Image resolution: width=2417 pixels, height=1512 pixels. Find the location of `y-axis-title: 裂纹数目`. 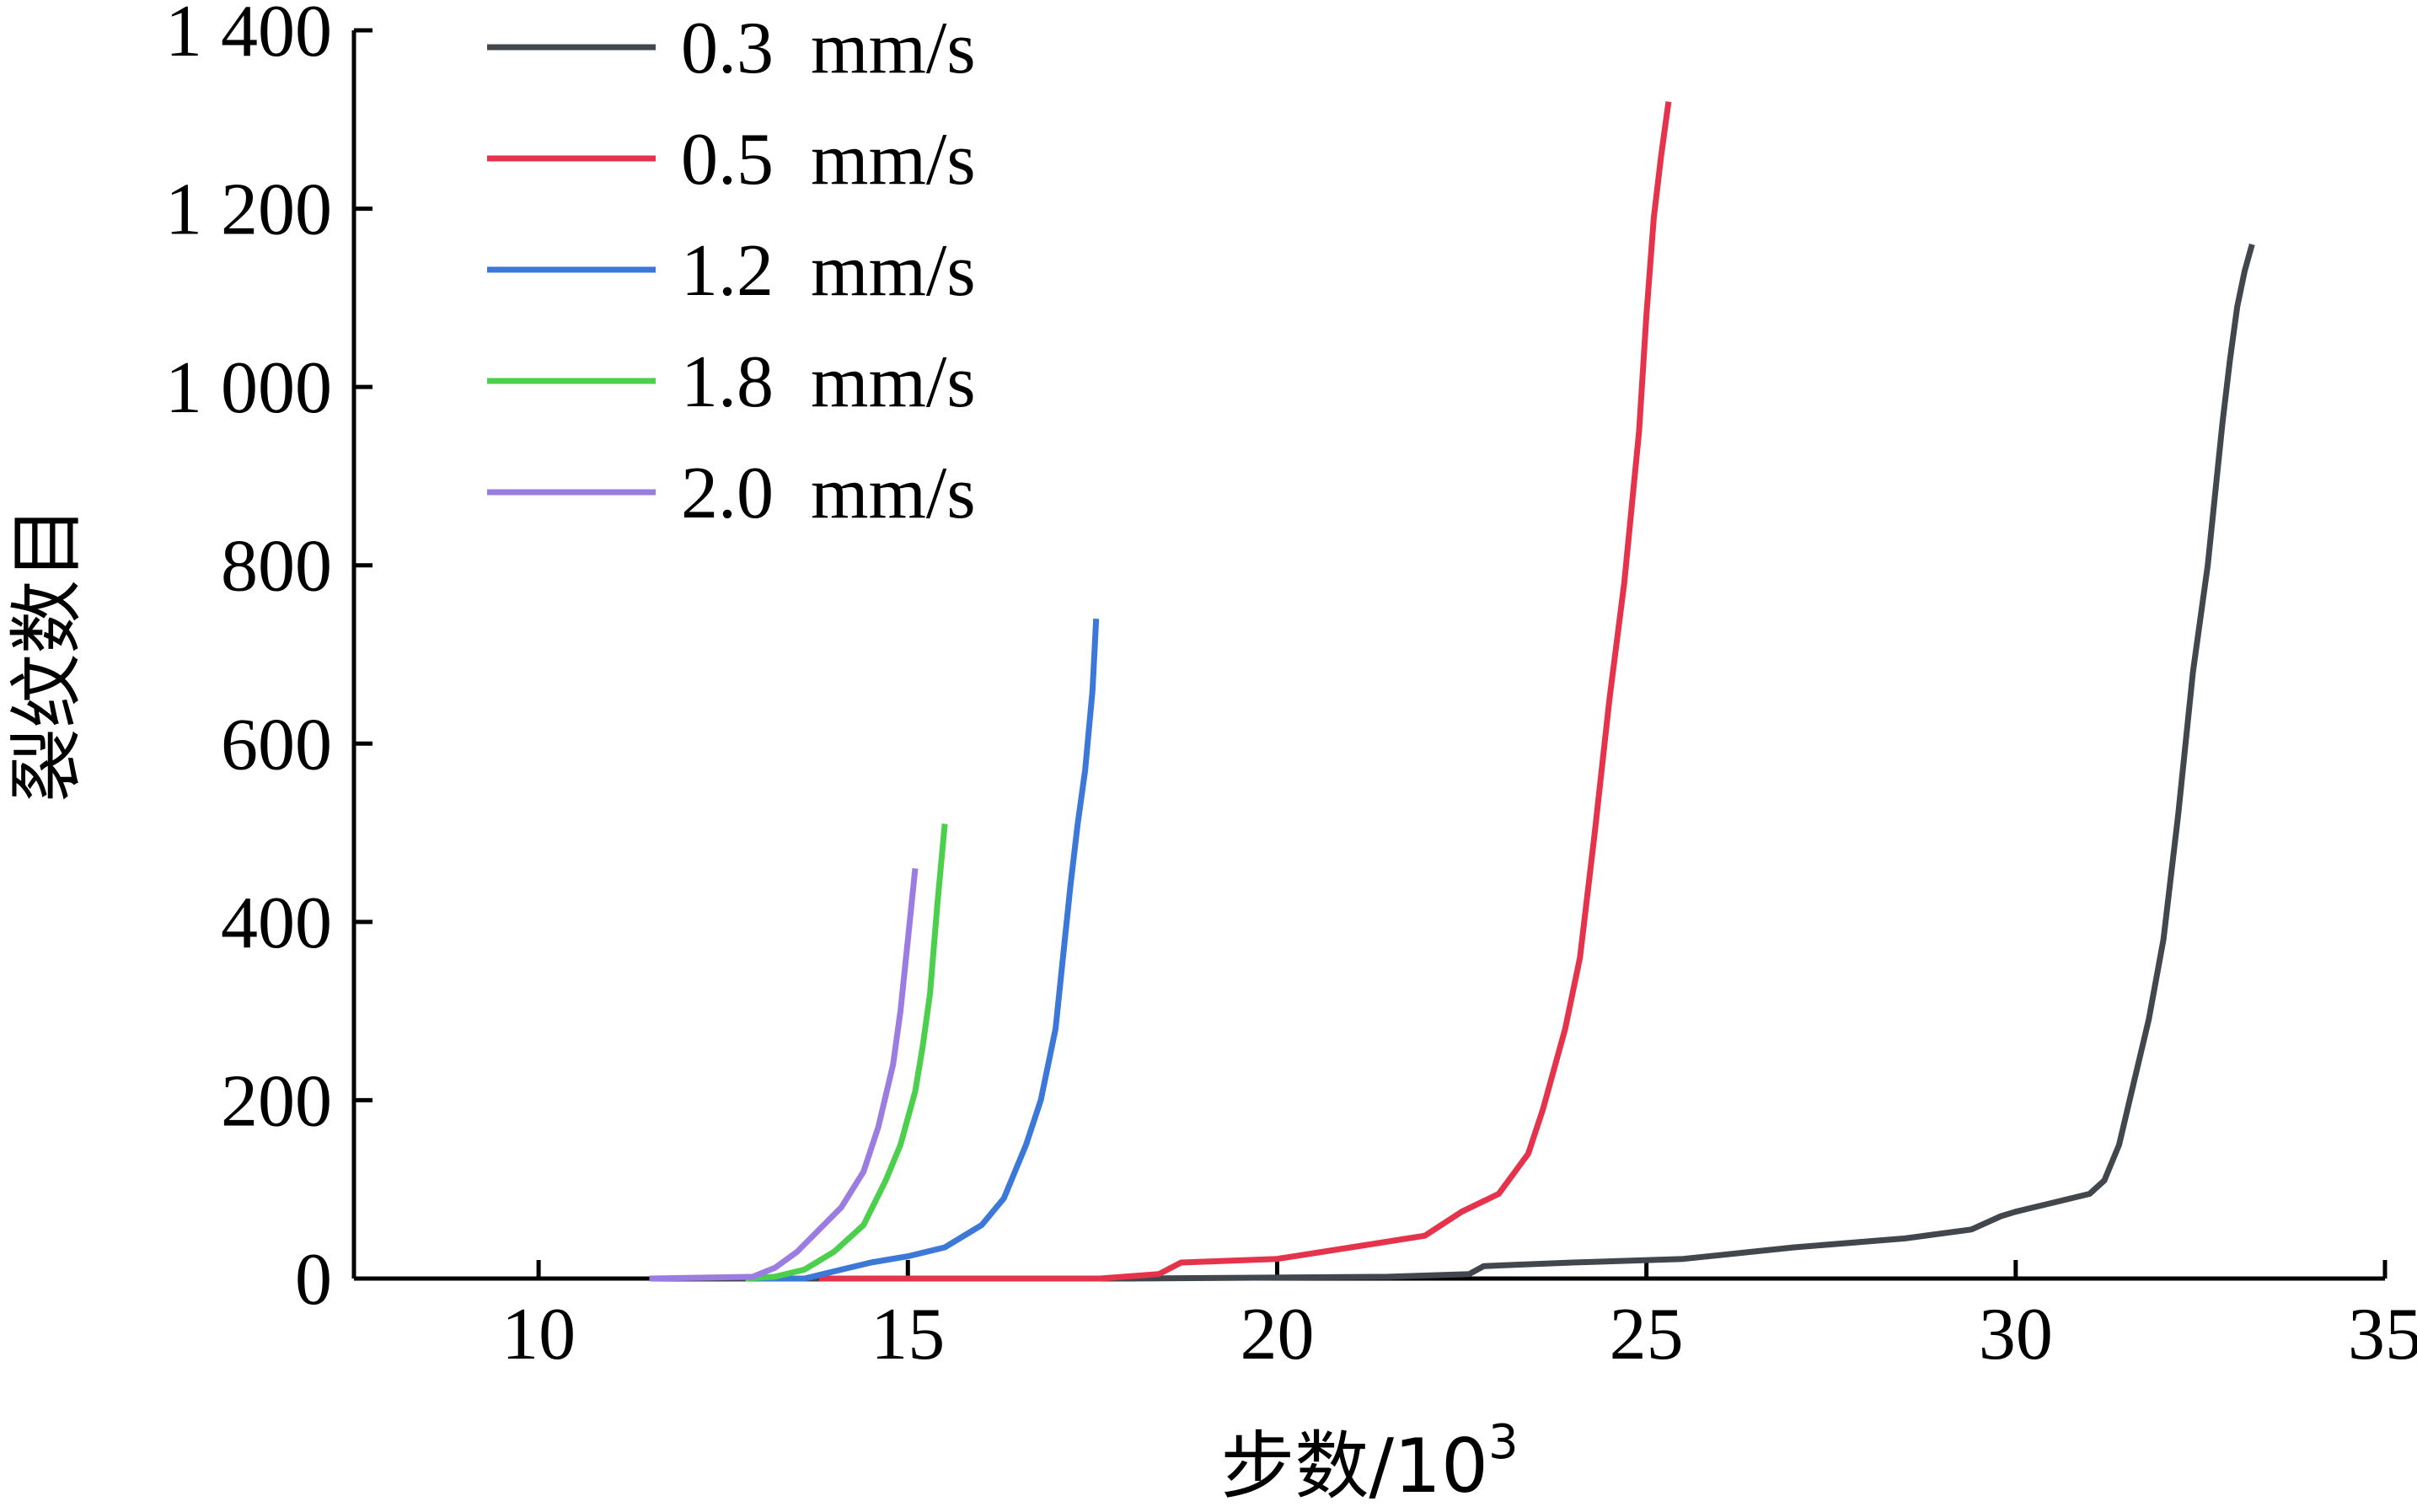

y-axis-title: 裂纹数目 is located at coordinates (47, 654).